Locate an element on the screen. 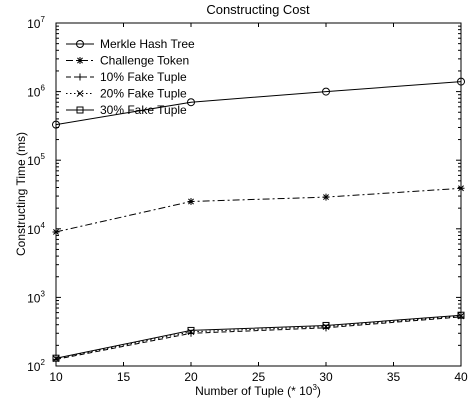 This screenshot has width=472, height=402. y-tick-label: 10⁵ is located at coordinates (36, 160).